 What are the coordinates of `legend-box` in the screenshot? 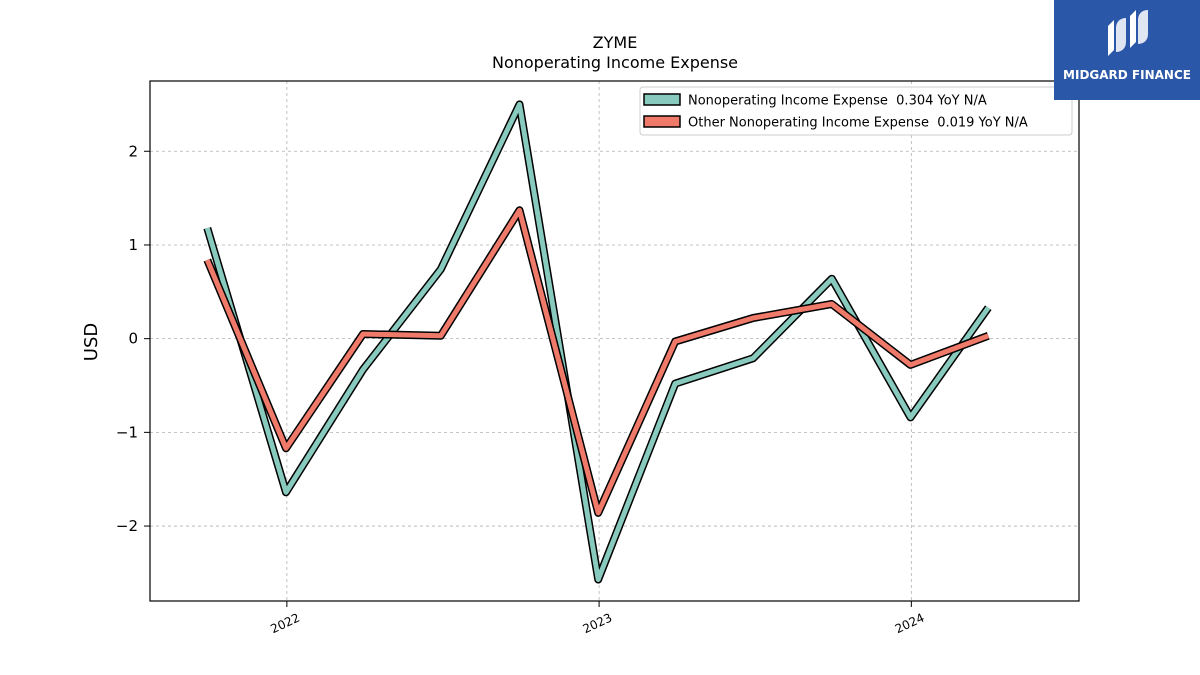 It's located at (856, 111).